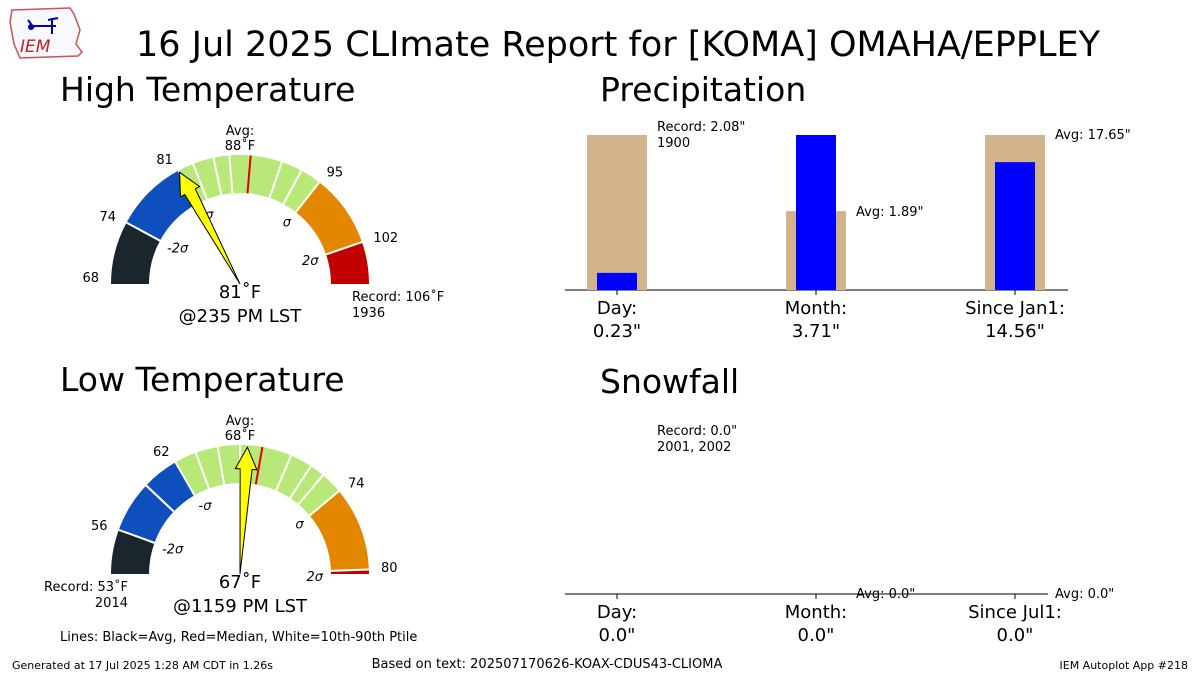 This screenshot has height=675, width=1200. Describe the element at coordinates (287, 223) in the screenshot. I see `high-sigma-label-2: σ` at that location.